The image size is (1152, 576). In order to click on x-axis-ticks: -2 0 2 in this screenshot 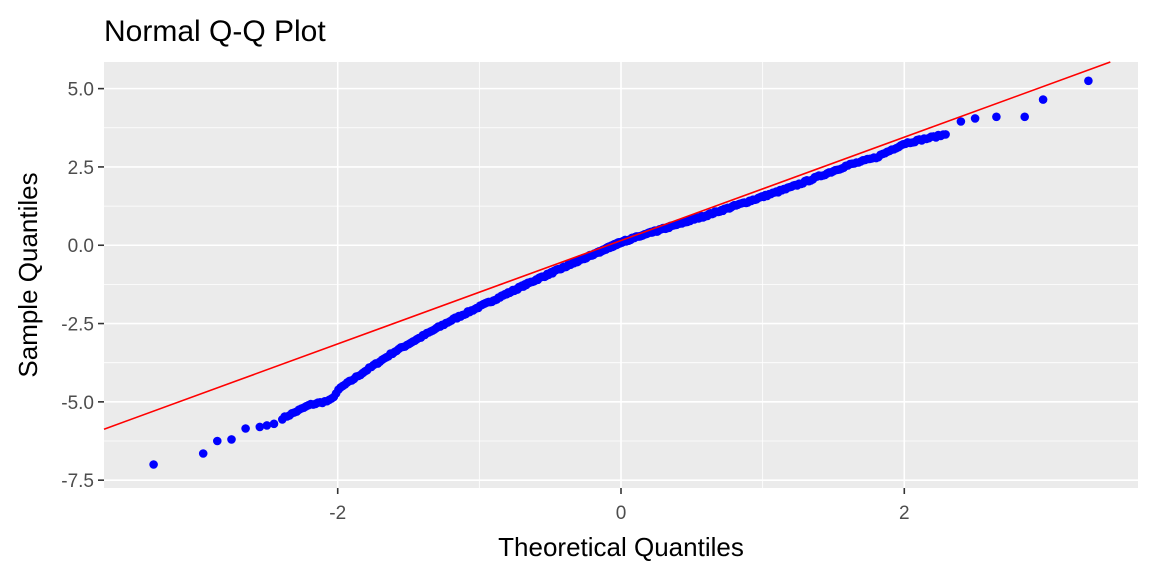, I will do `click(619, 506)`.